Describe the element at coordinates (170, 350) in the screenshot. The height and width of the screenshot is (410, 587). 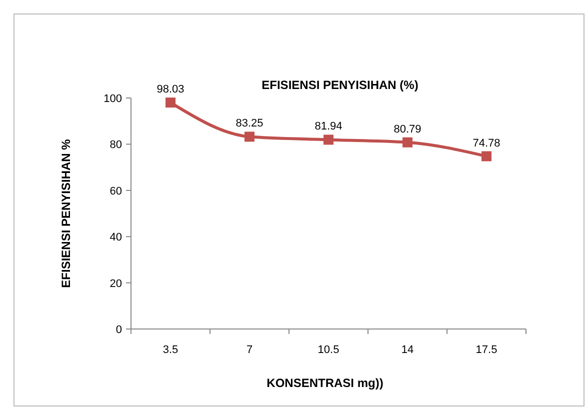
I see `x-tick-label: 3.5` at that location.